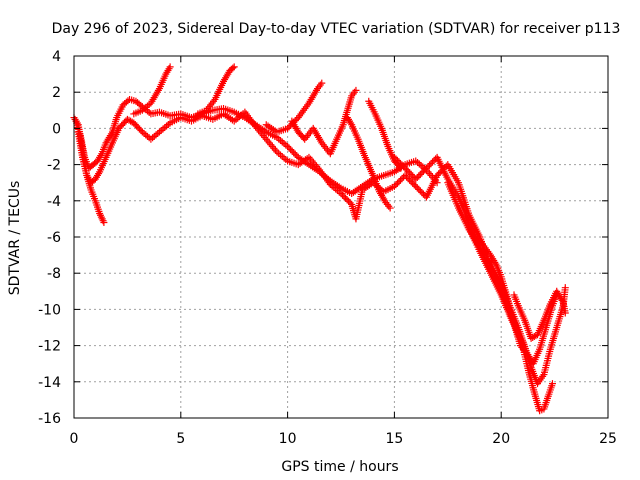  Describe the element at coordinates (49, 347) in the screenshot. I see `y-tick-label: -12` at that location.